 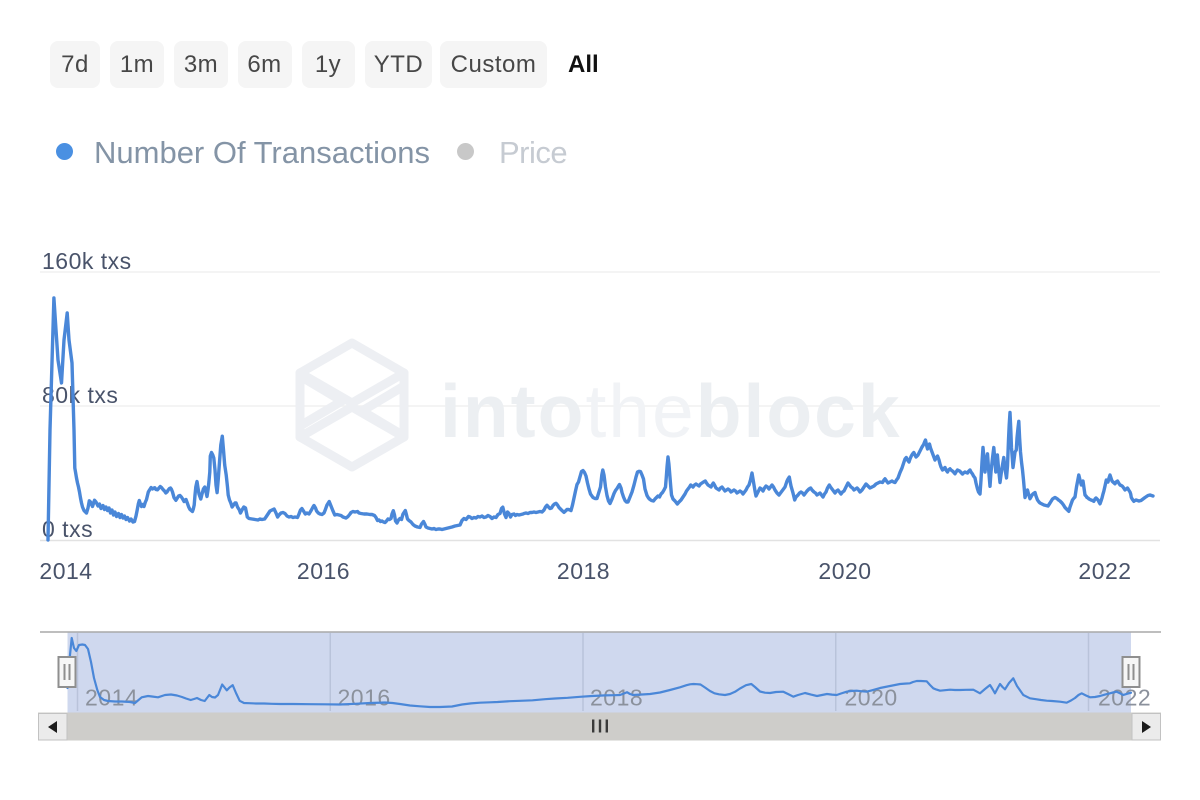 What do you see at coordinates (364, 698) in the screenshot?
I see `svg-text: 2016` at bounding box center [364, 698].